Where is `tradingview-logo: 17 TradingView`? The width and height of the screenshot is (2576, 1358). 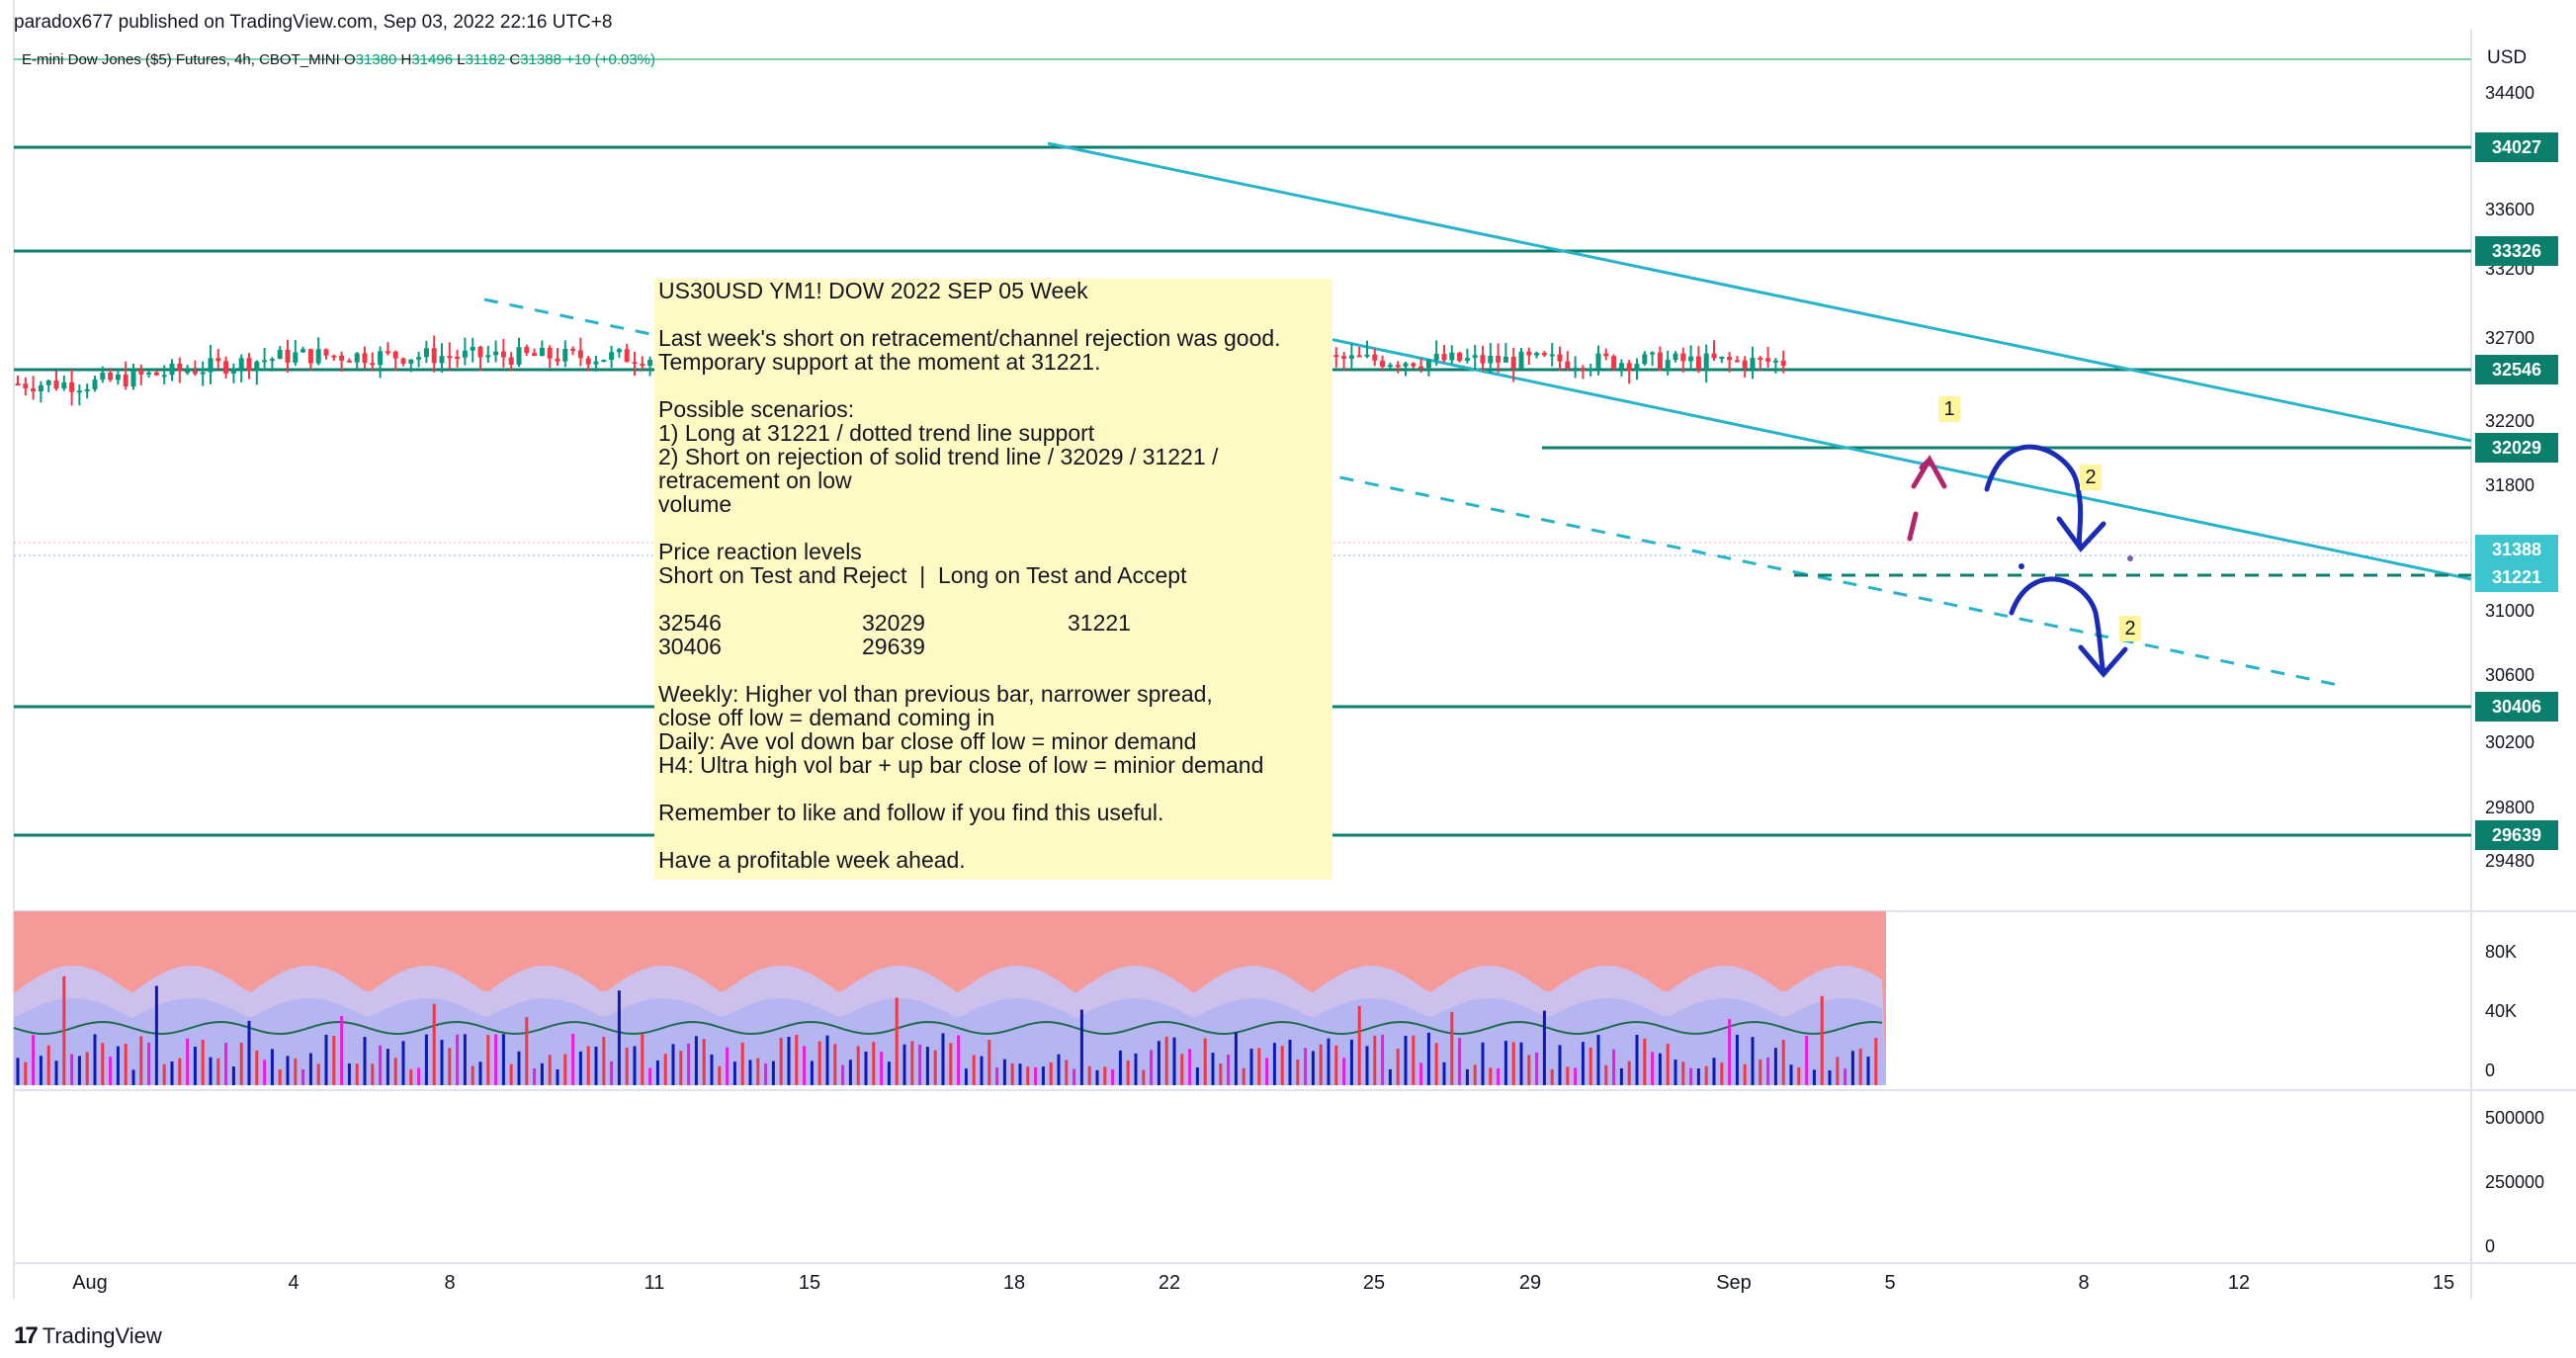
tradingview-logo: 17 TradingView is located at coordinates (88, 1335).